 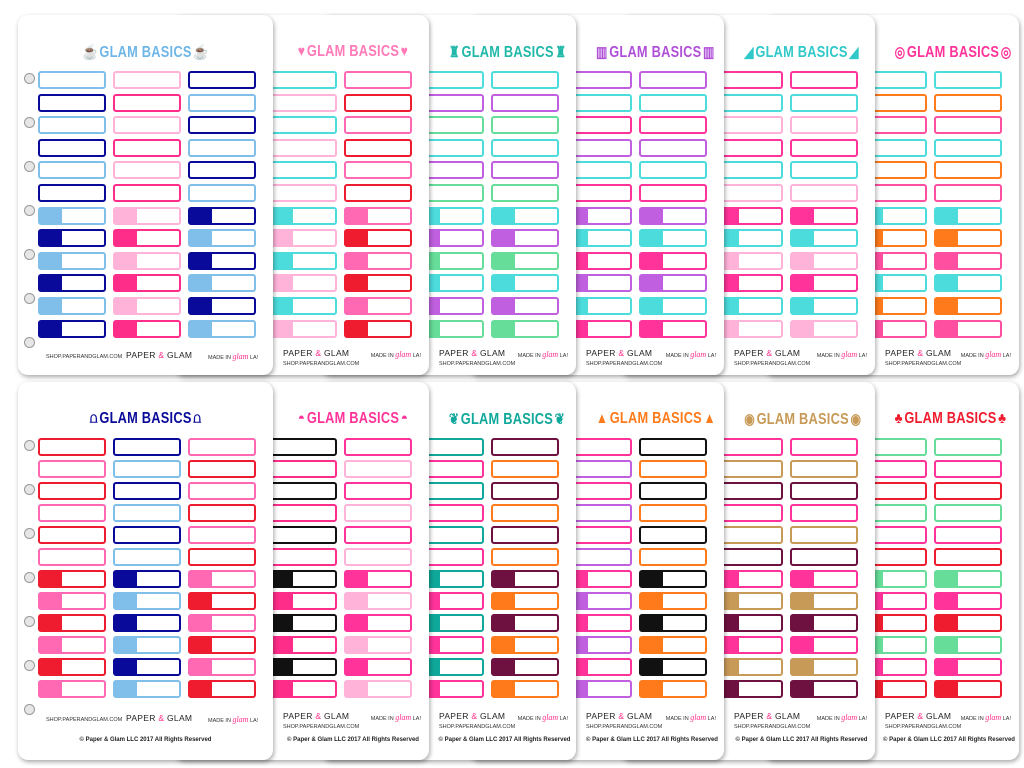 I want to click on sheet-title: ◓ GLAM BASICS ◓, so click(x=353, y=419).